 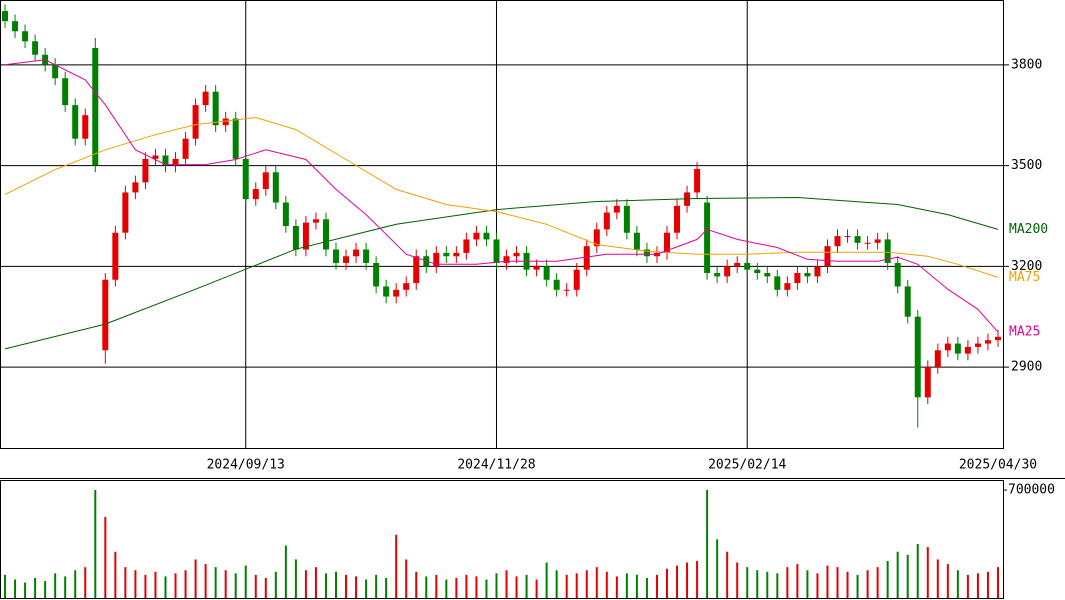 What do you see at coordinates (747, 465) in the screenshot?
I see `x-tick-label: 2025/02/14` at bounding box center [747, 465].